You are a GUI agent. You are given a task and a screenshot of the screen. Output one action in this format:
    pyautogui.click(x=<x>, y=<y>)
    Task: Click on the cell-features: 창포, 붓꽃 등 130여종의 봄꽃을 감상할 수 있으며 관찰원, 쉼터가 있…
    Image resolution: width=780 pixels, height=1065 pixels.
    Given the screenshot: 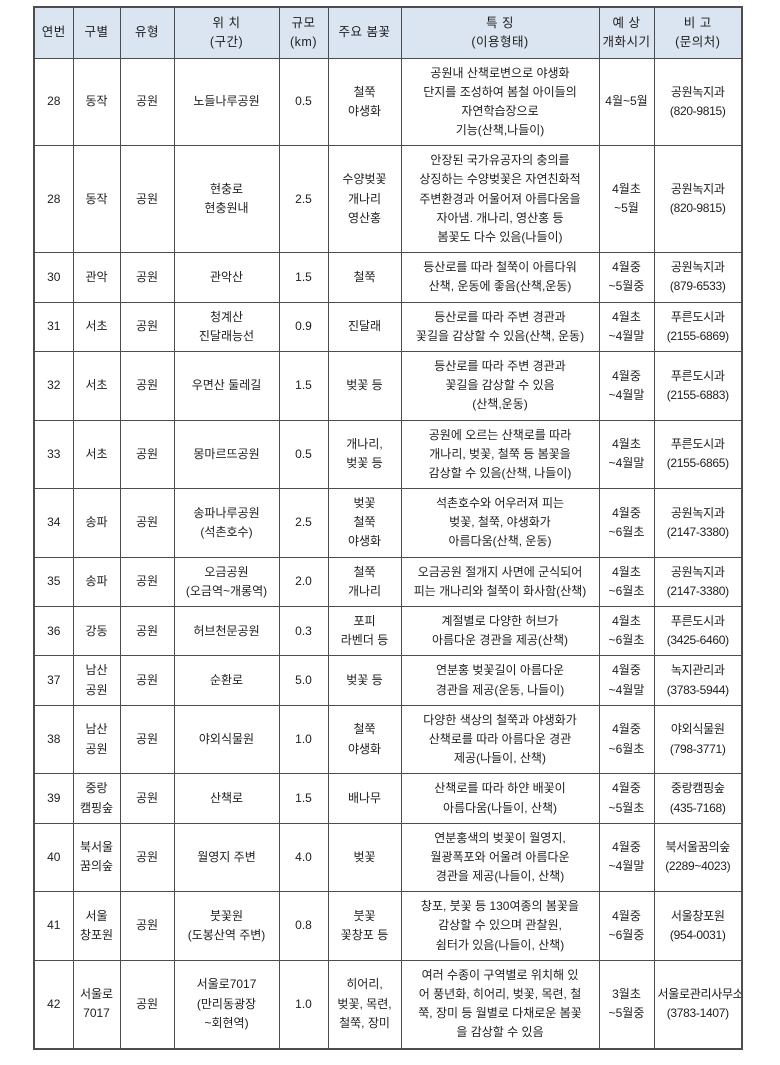 What is the action you would take?
    pyautogui.click(x=500, y=926)
    